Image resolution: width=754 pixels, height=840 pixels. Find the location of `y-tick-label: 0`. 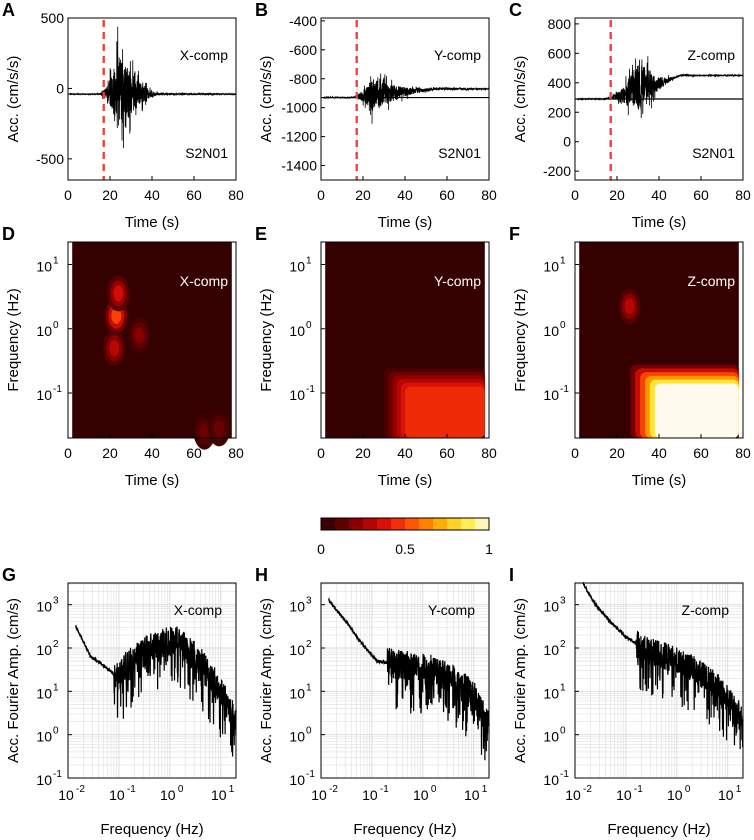

y-tick-label: 0 is located at coordinates (60, 88).